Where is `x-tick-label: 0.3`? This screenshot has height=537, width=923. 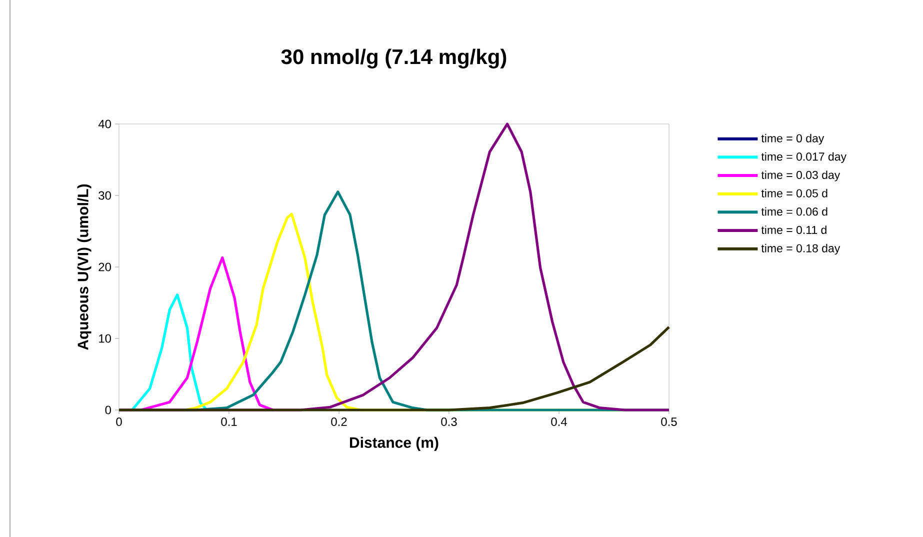 x-tick-label: 0.3 is located at coordinates (449, 422).